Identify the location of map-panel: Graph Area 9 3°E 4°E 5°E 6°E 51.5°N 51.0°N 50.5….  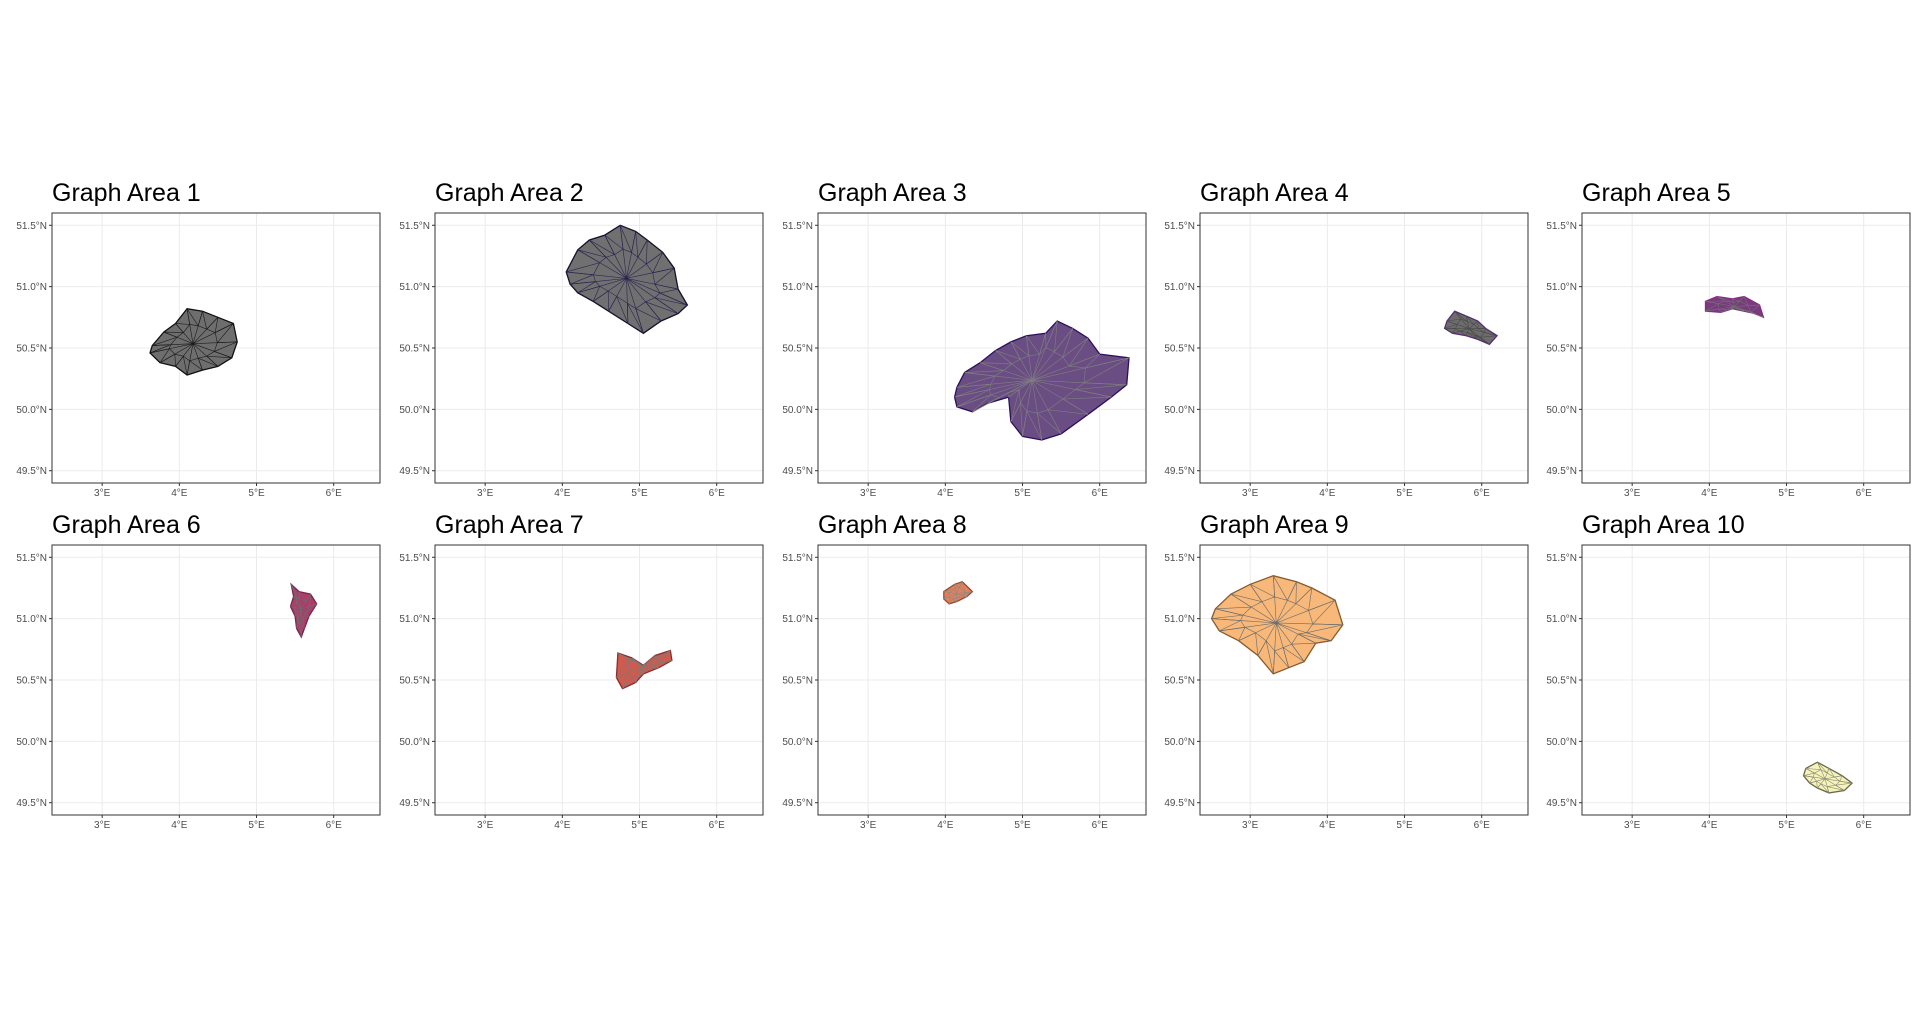
(1346, 671).